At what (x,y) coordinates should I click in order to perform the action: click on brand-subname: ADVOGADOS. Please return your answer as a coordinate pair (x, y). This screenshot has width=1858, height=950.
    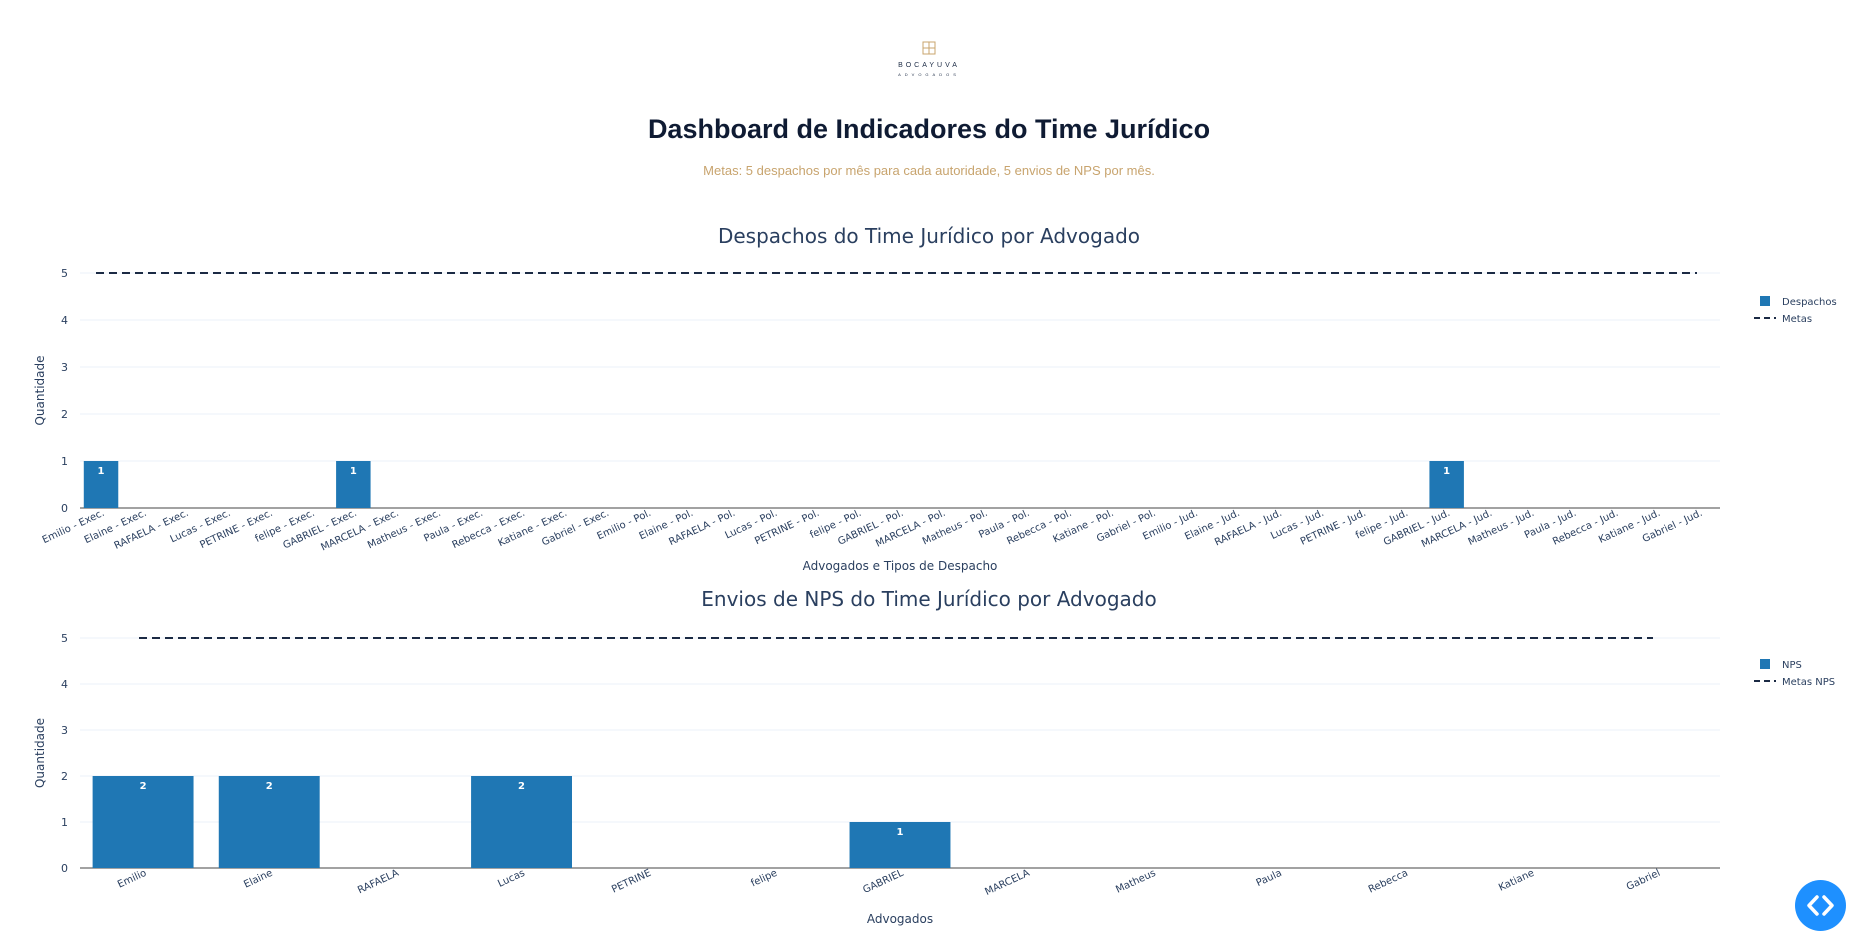
    Looking at the image, I should click on (929, 74).